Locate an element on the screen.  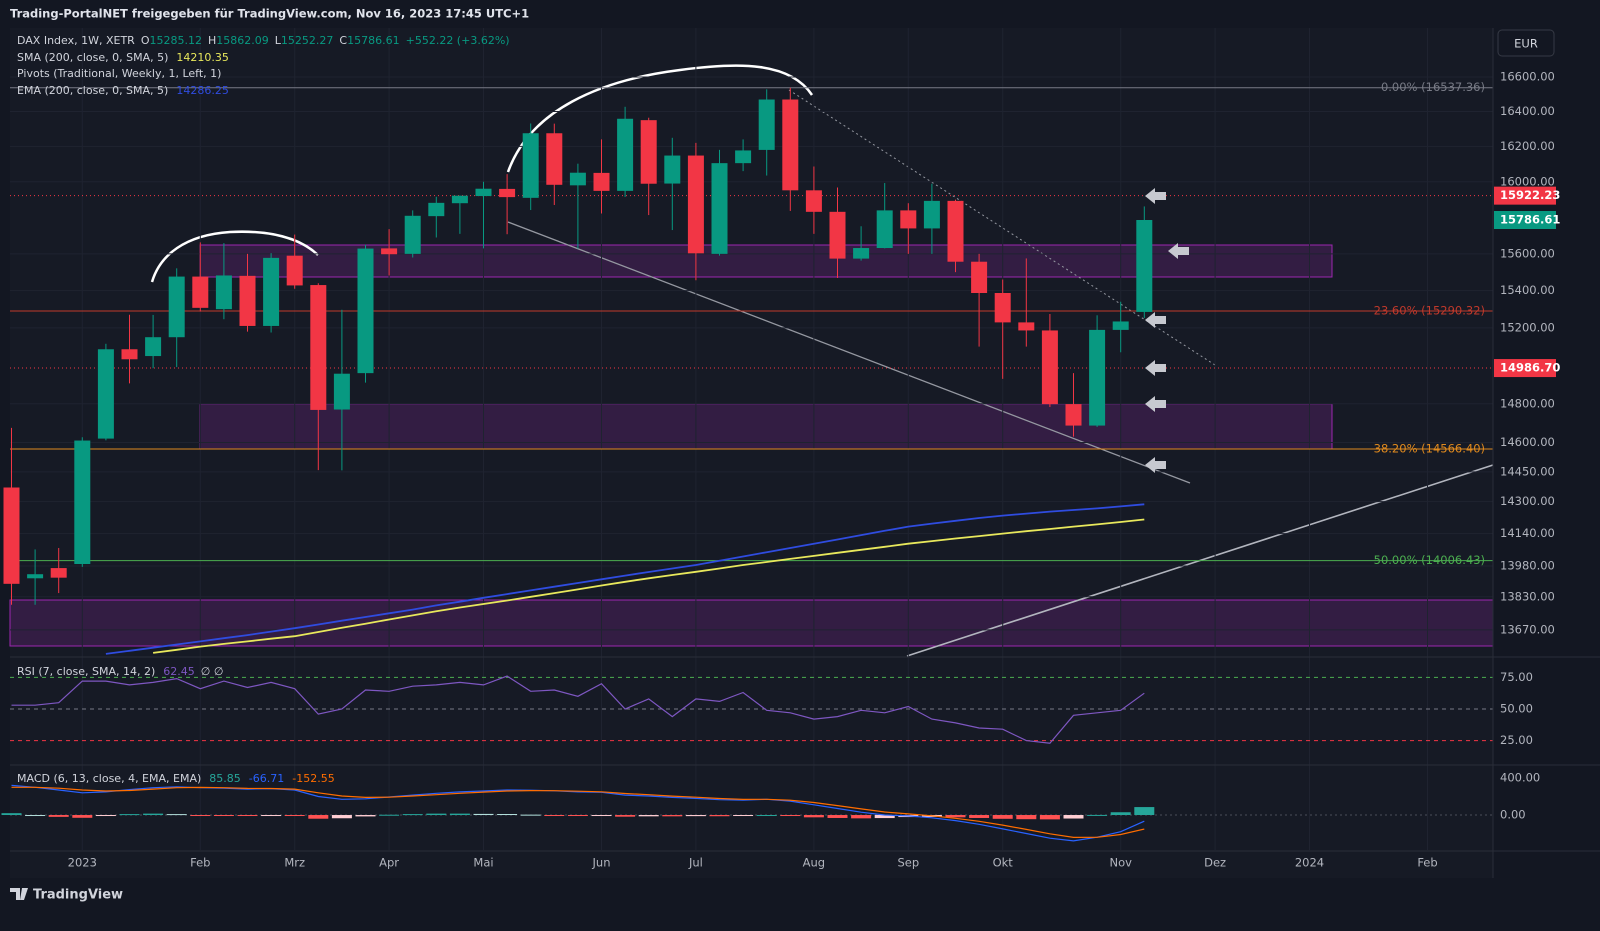
ohlc-label: H is located at coordinates (212, 40).